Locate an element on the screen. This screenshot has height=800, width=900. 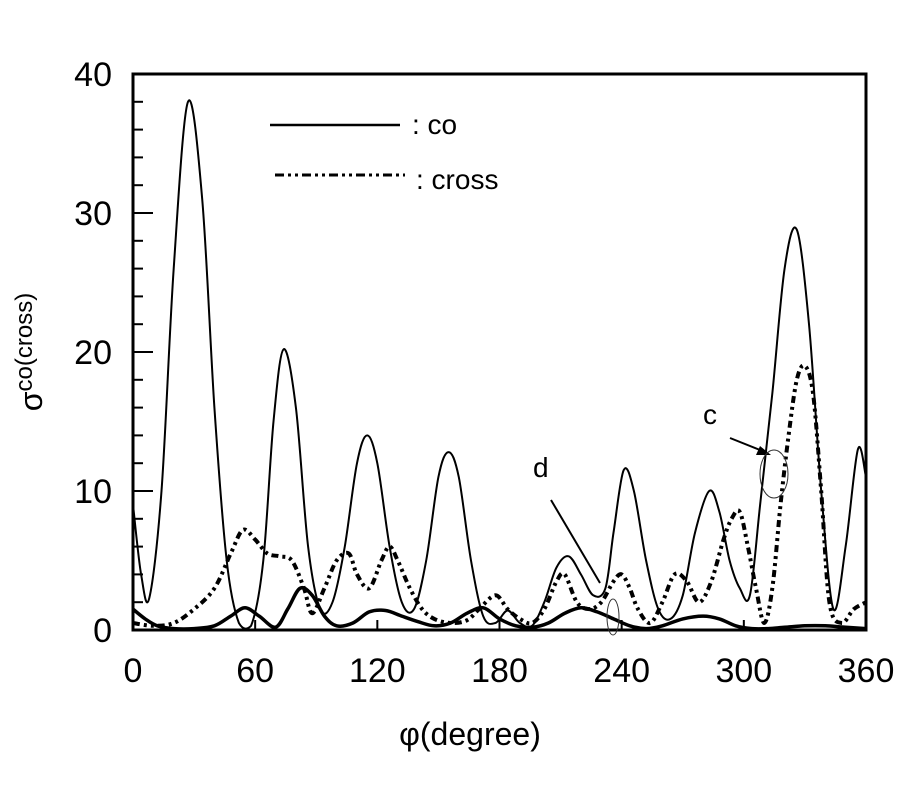
annotation-d-arrow is located at coordinates (575, 541).